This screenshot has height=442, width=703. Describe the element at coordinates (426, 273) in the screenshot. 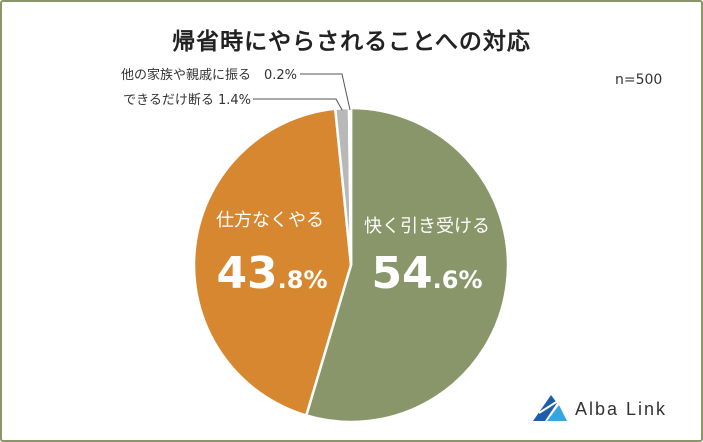

I see `slice-value-0: 54.6%` at that location.